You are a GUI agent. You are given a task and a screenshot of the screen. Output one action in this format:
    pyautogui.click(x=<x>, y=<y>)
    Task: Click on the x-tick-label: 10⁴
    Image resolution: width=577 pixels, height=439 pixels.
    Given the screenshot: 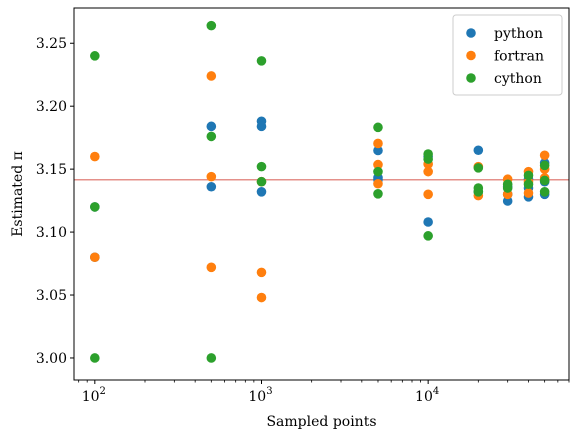 What is the action you would take?
    pyautogui.click(x=427, y=395)
    